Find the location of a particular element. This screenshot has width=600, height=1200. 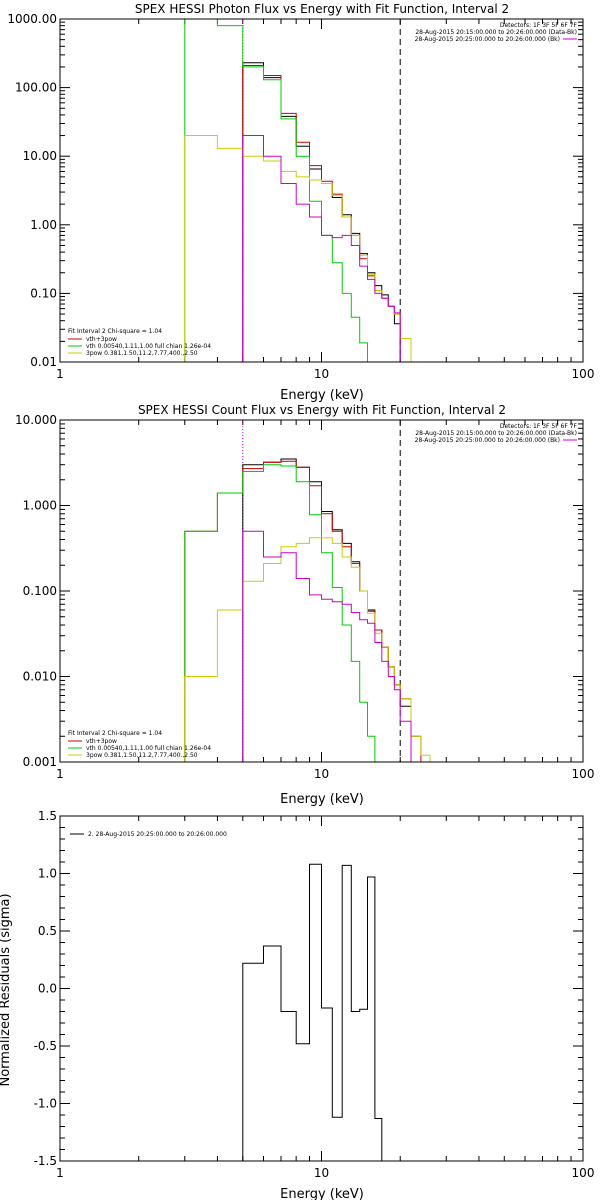

y-tick-label: 10.000 is located at coordinates (36, 420).